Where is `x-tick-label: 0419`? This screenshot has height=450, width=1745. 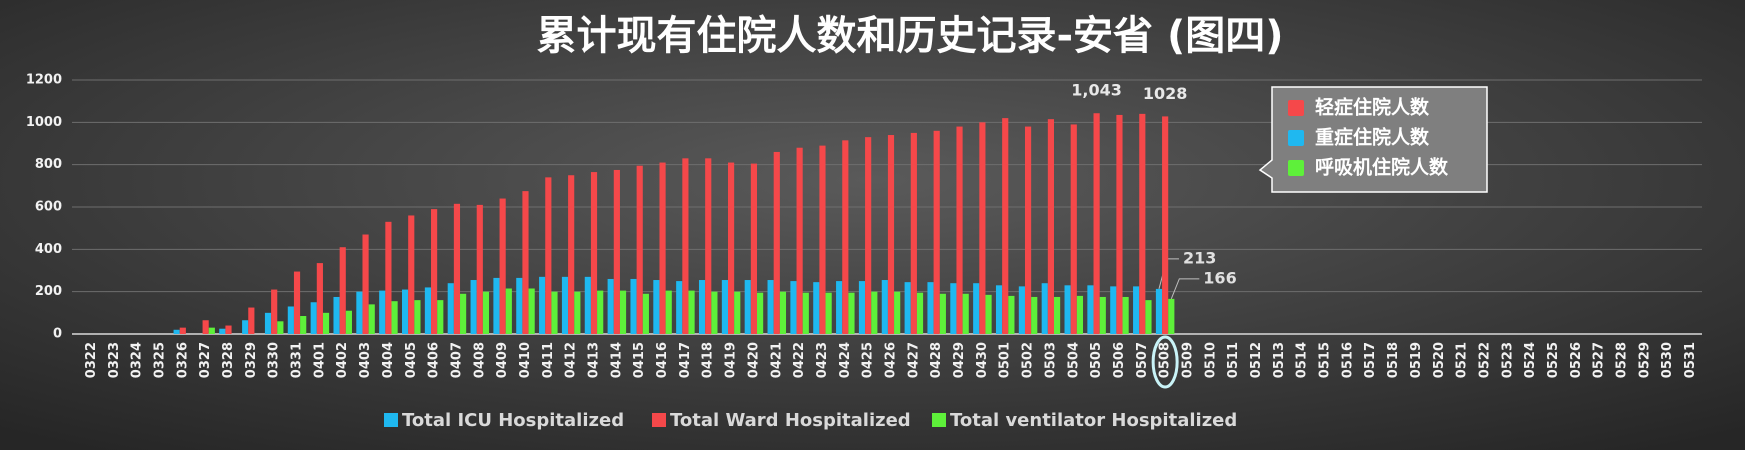 x-tick-label: 0419 is located at coordinates (731, 360).